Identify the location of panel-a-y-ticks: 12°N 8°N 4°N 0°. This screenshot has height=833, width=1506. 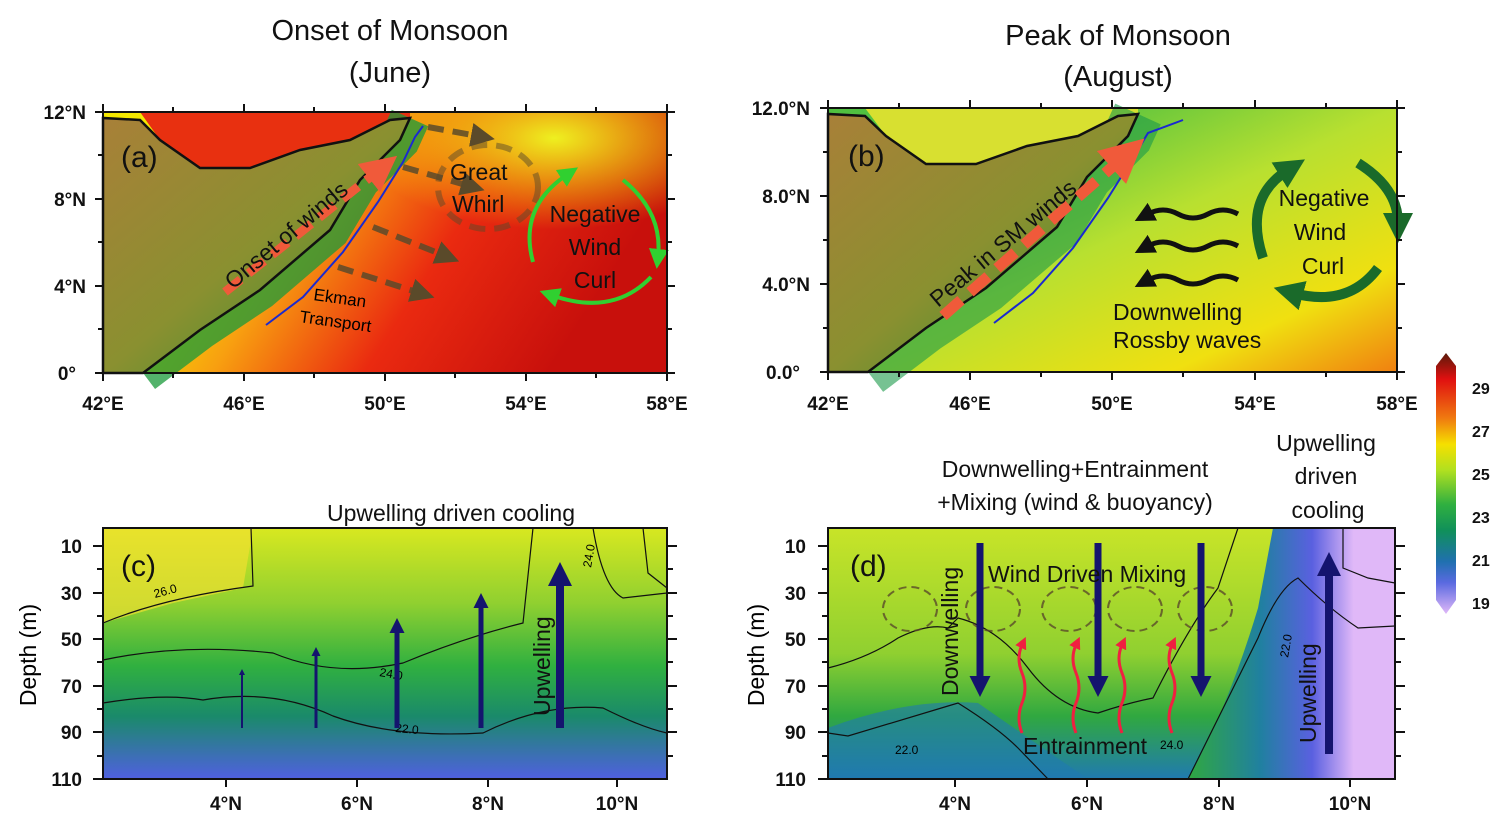
(65, 244).